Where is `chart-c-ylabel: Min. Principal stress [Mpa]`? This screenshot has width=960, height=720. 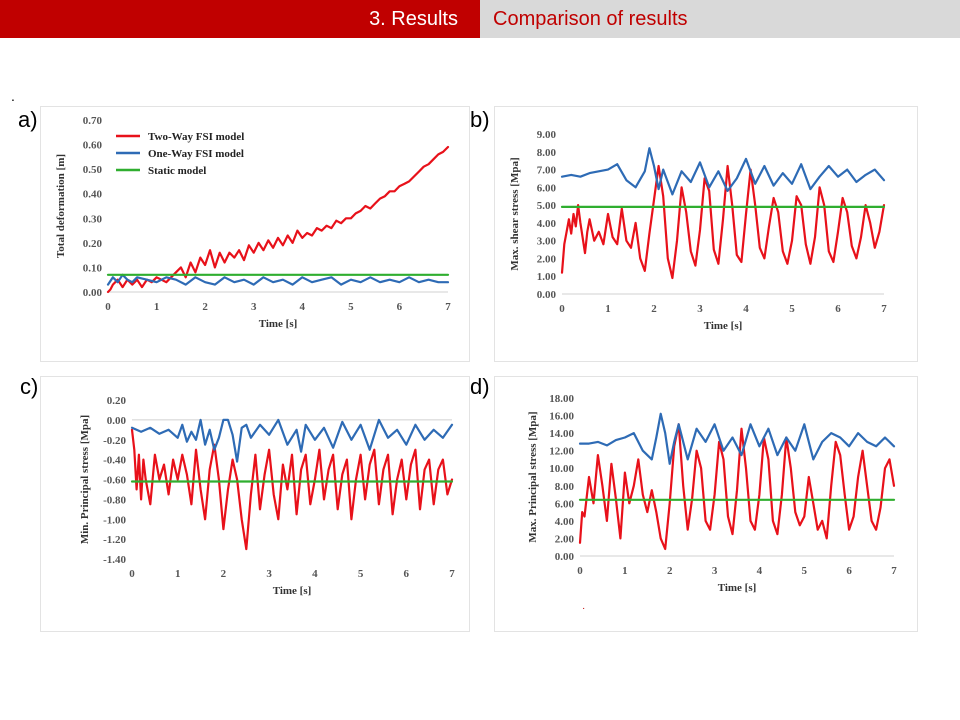 chart-c-ylabel: Min. Principal stress [Mpa] is located at coordinates (85, 479).